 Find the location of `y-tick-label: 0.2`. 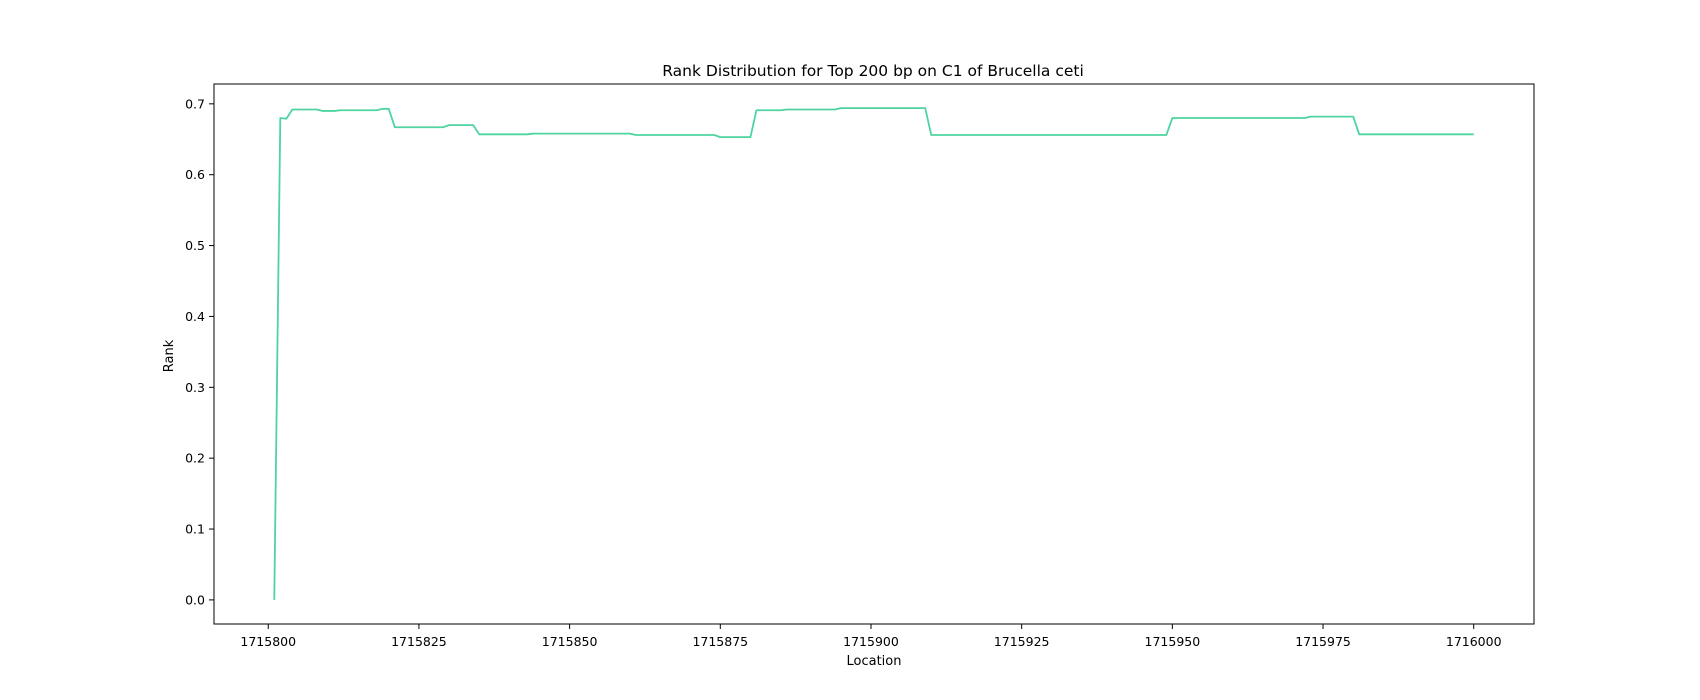

y-tick-label: 0.2 is located at coordinates (195, 458).